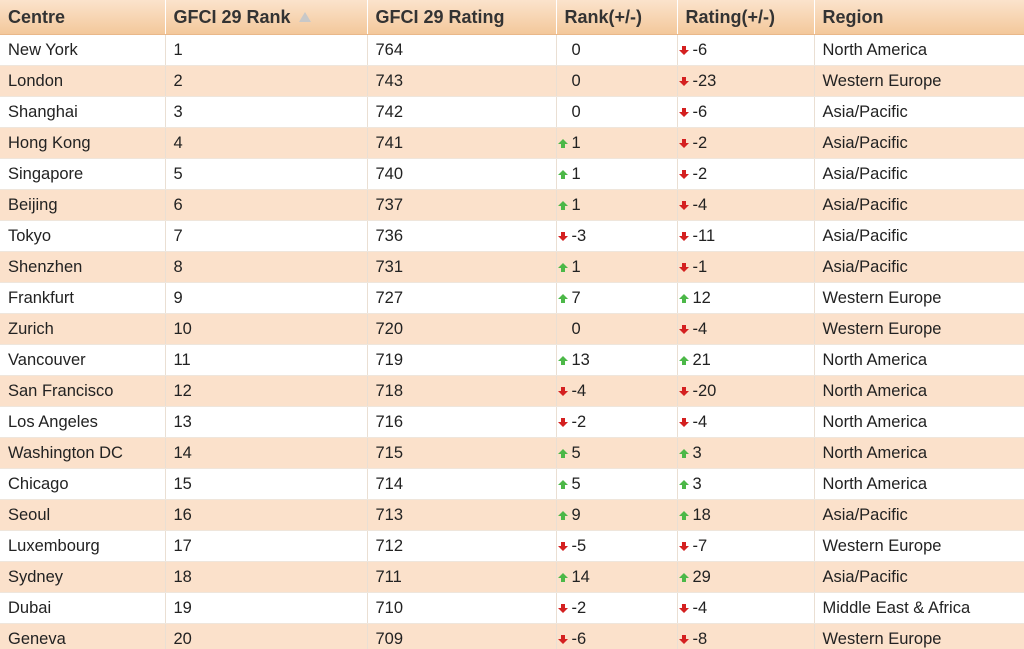 The width and height of the screenshot is (1024, 649). Describe the element at coordinates (700, 545) in the screenshot. I see `cell-rating-change-text: -7` at that location.